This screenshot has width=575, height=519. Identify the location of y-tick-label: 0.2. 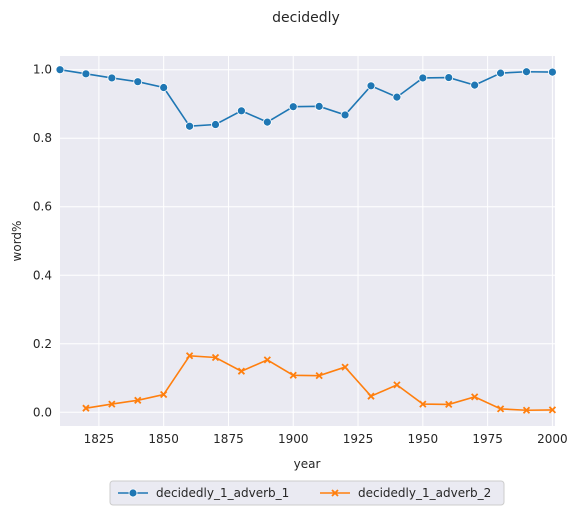
(42, 344).